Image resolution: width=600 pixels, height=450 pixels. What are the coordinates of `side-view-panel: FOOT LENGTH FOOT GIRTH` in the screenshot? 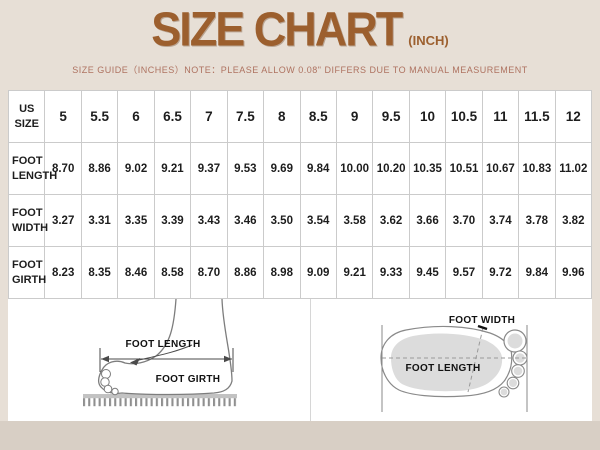 It's located at (159, 360).